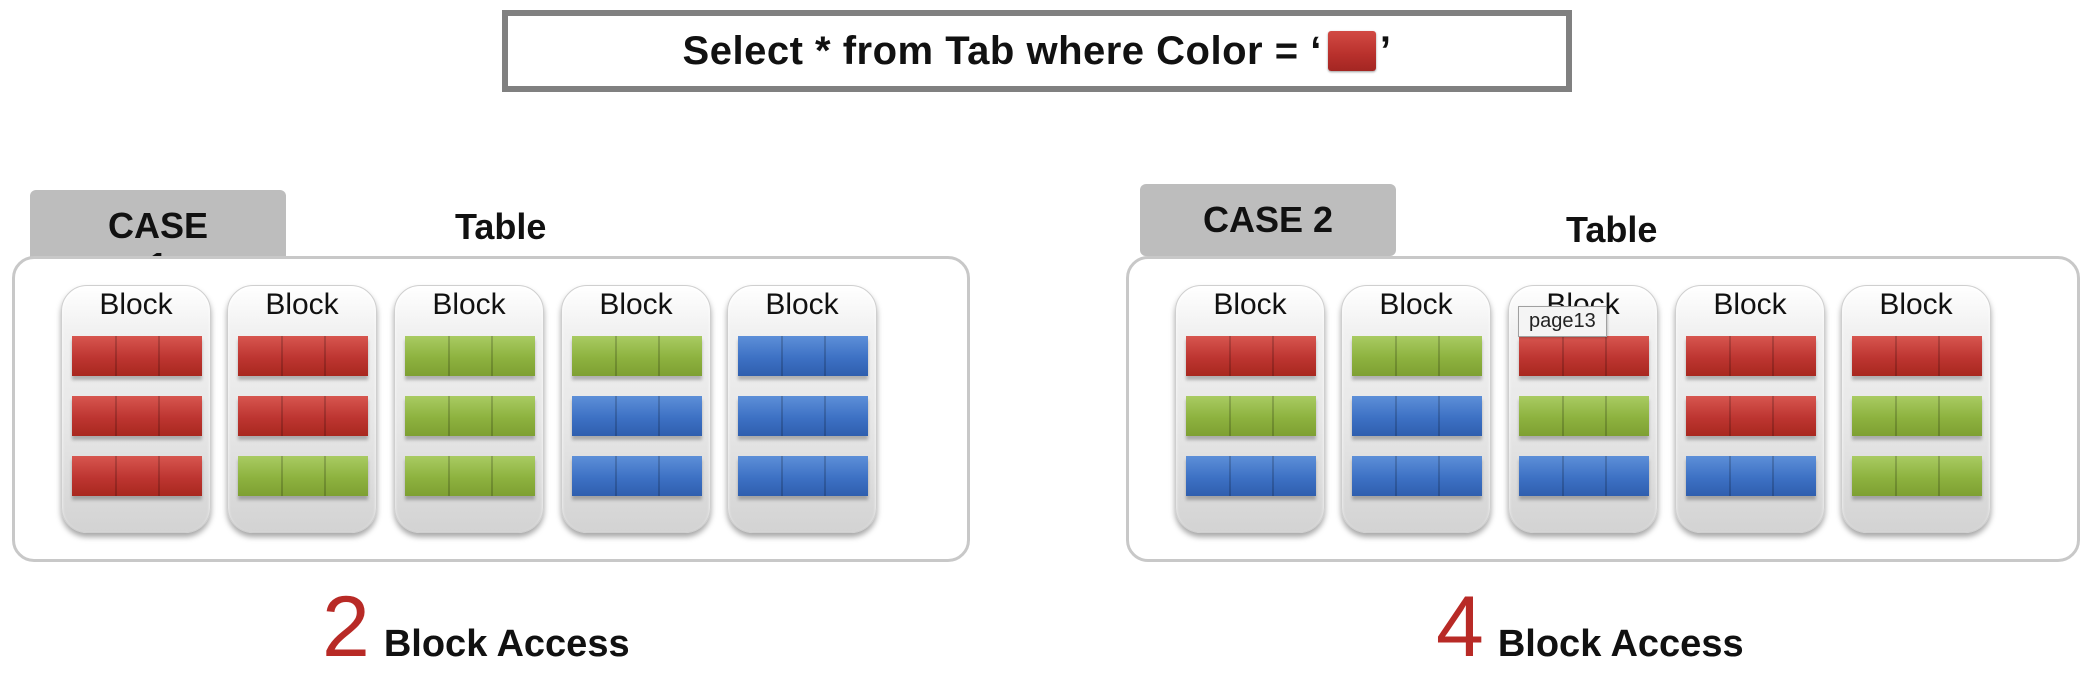  What do you see at coordinates (346, 627) in the screenshot?
I see `case1-result-number: 2` at bounding box center [346, 627].